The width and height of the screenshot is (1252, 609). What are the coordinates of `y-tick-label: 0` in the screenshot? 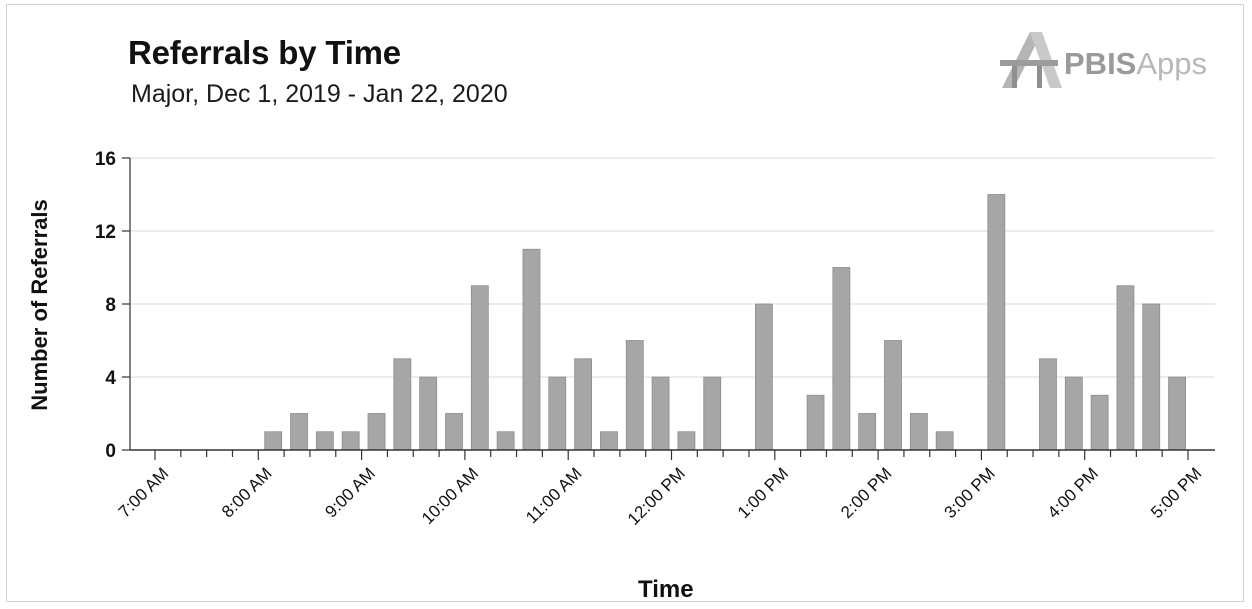 It's located at (110, 451).